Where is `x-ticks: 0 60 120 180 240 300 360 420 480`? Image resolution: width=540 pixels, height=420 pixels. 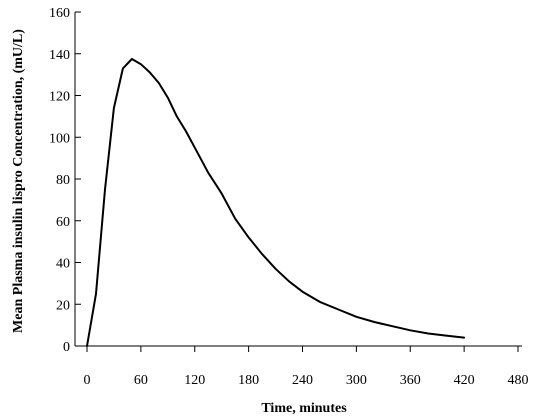 x-ticks: 0 60 120 180 240 300 360 420 480 is located at coordinates (306, 367).